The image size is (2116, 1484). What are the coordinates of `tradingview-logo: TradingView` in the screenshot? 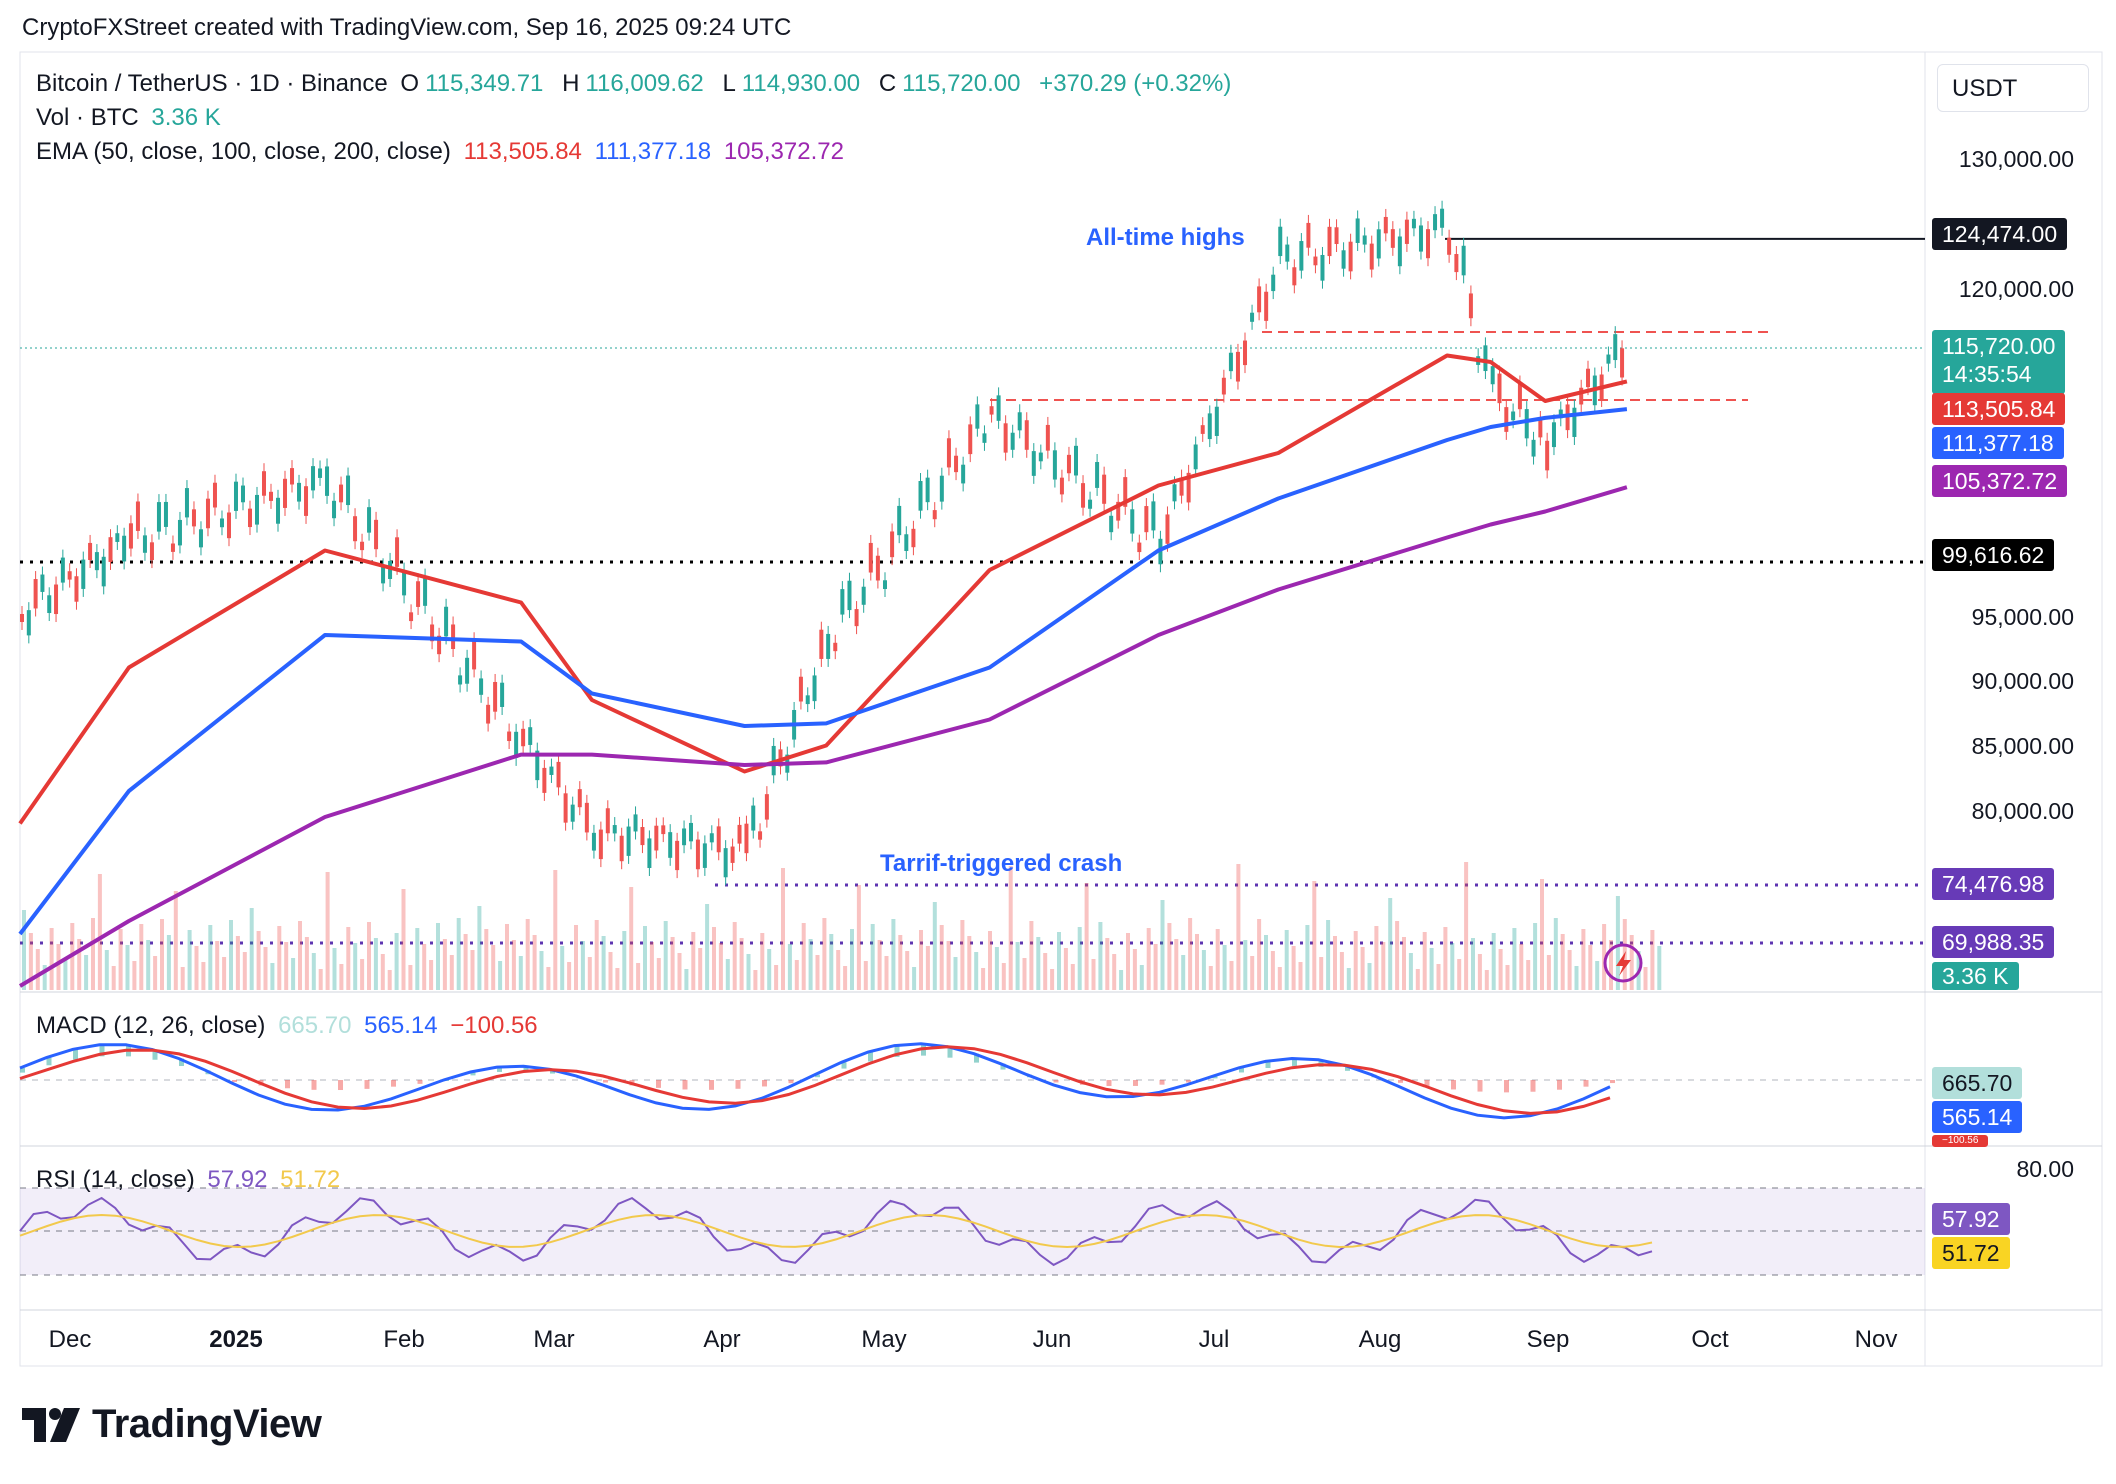 It's located at (172, 1424).